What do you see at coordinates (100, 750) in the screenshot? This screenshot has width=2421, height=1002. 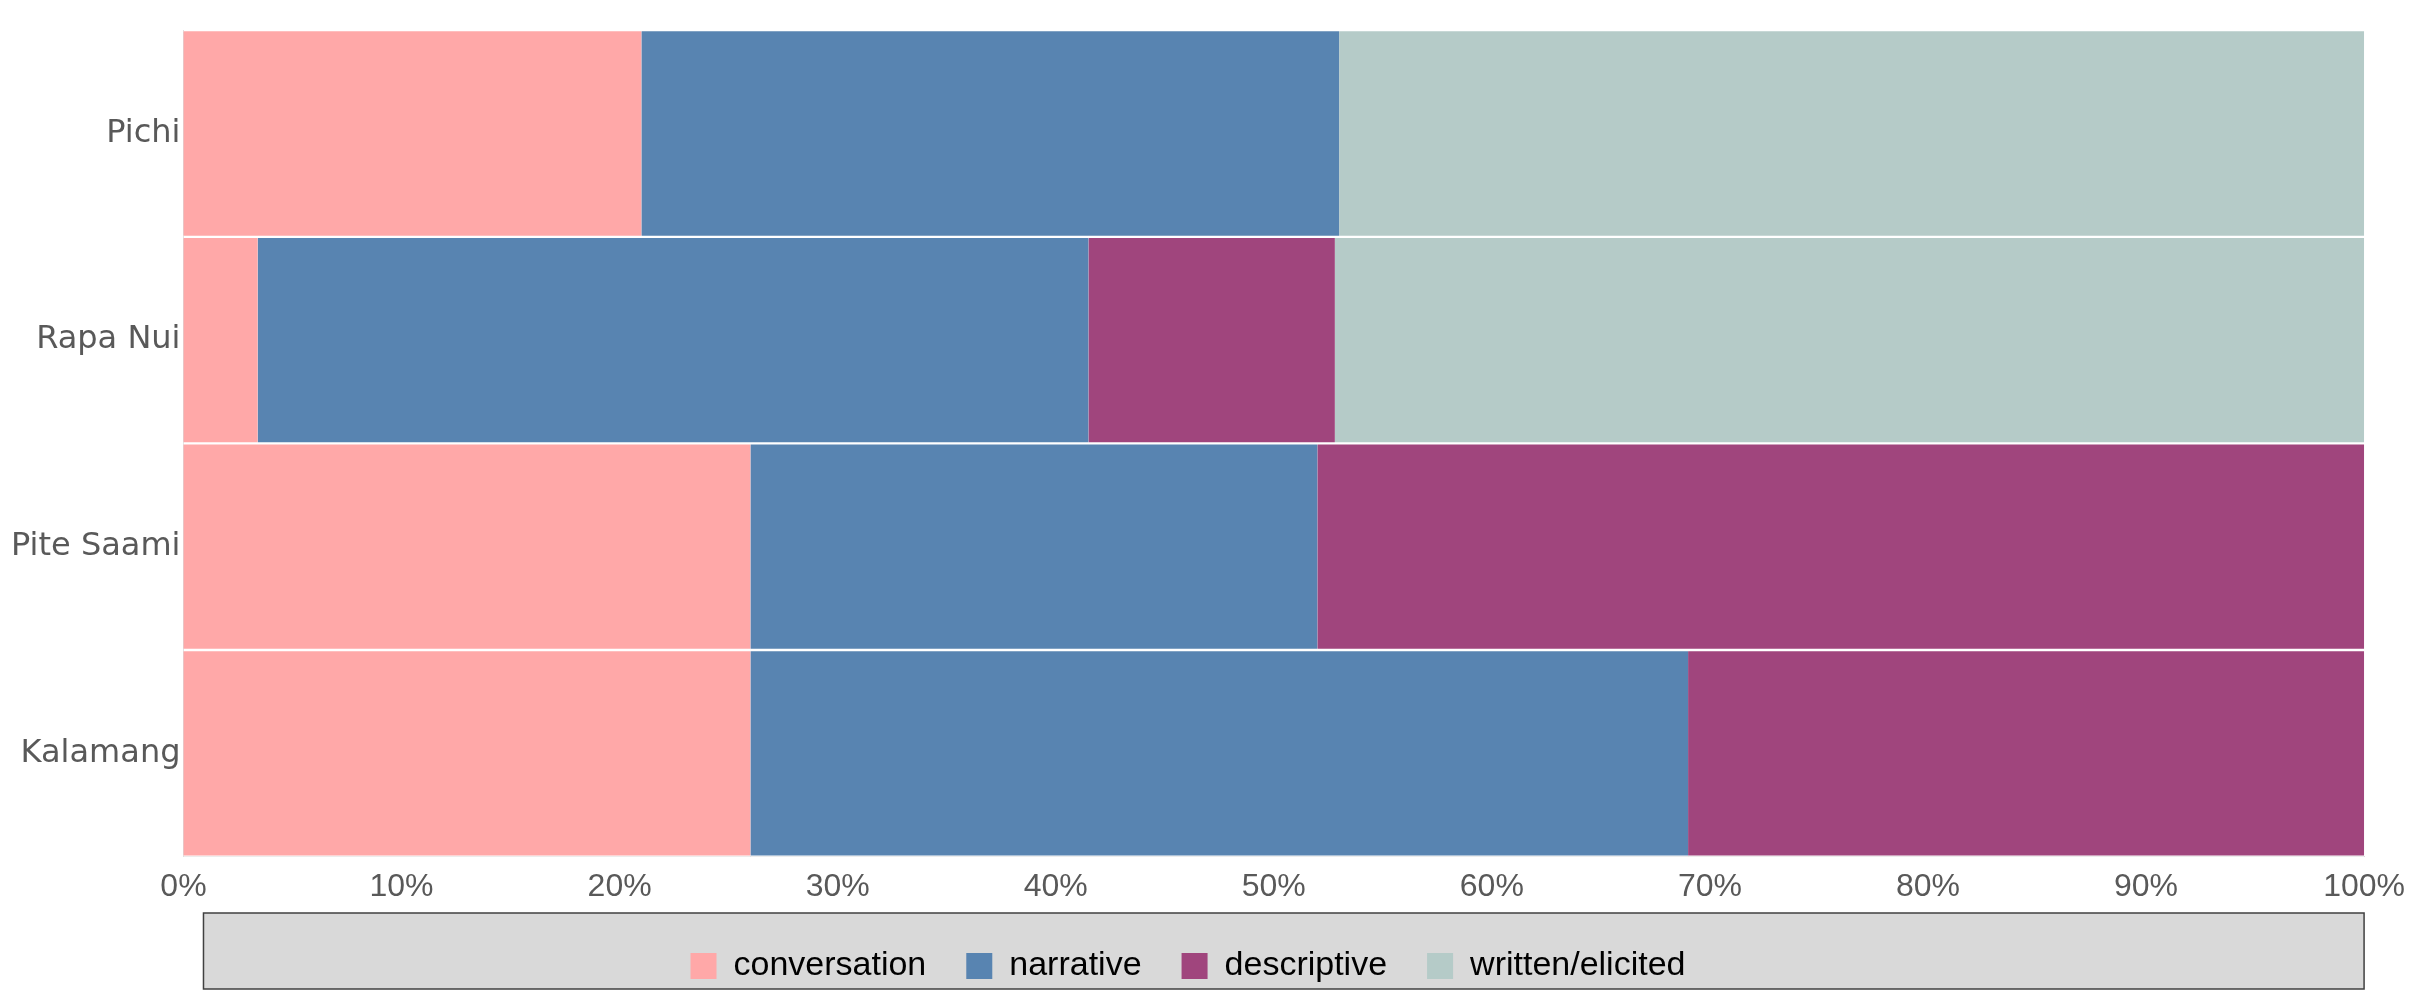 I see `y-tick-label: Kalamang` at bounding box center [100, 750].